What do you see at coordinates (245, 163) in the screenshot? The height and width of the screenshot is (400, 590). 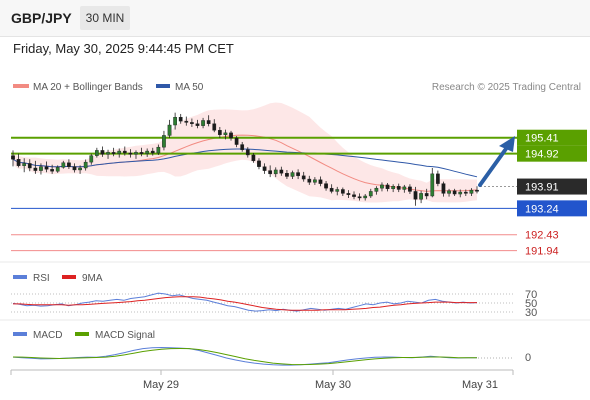 I see `ma50-line` at bounding box center [245, 163].